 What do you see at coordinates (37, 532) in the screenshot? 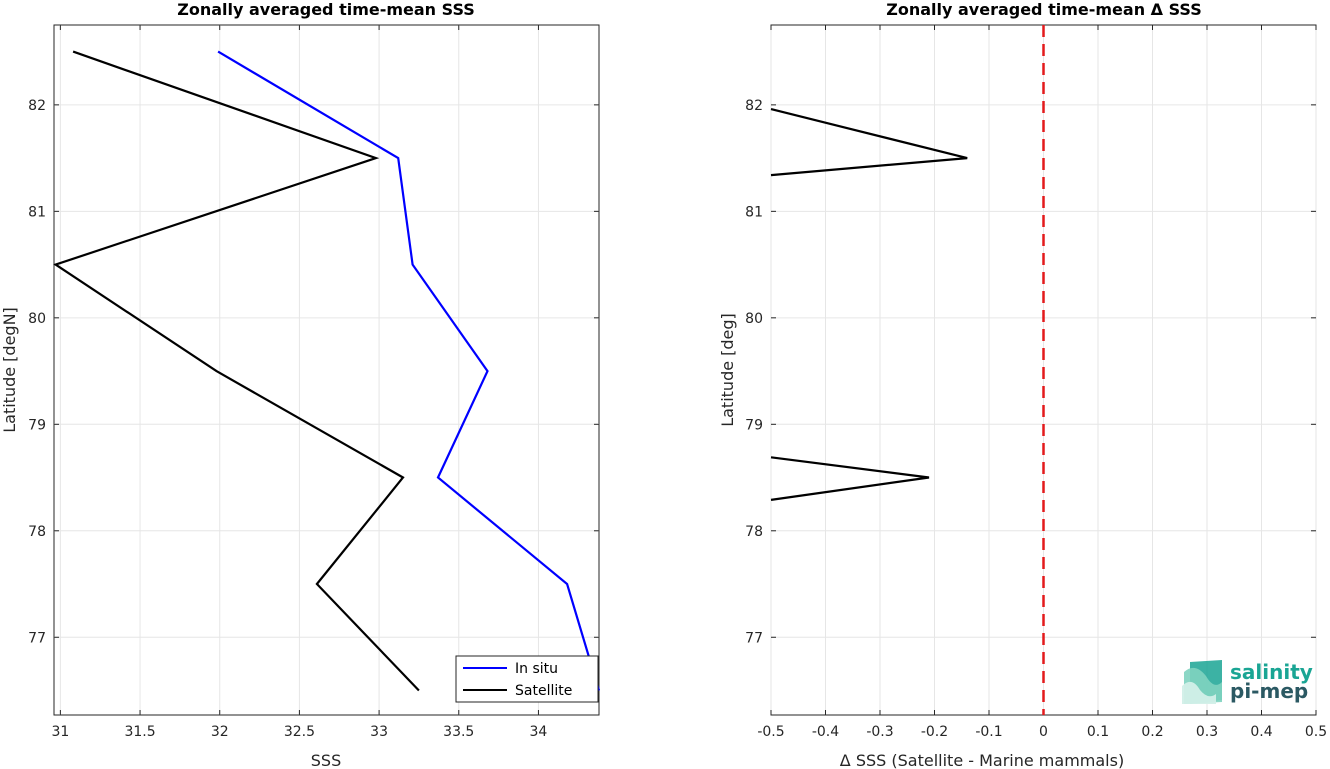
I see `y-tick-label-sss: 78` at bounding box center [37, 532].